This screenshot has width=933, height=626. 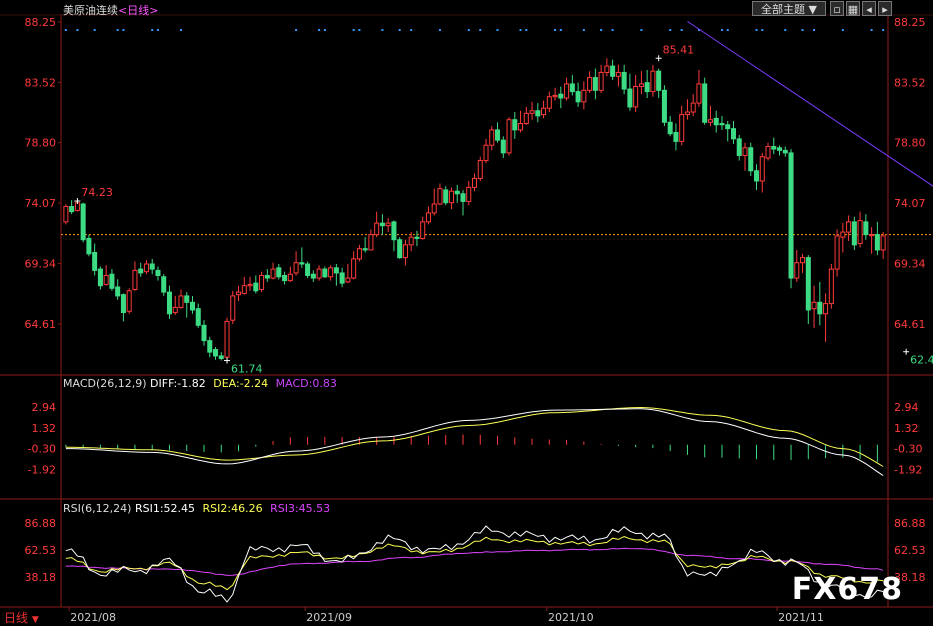 I want to click on symbol-name: 美原油连续, so click(x=90, y=10).